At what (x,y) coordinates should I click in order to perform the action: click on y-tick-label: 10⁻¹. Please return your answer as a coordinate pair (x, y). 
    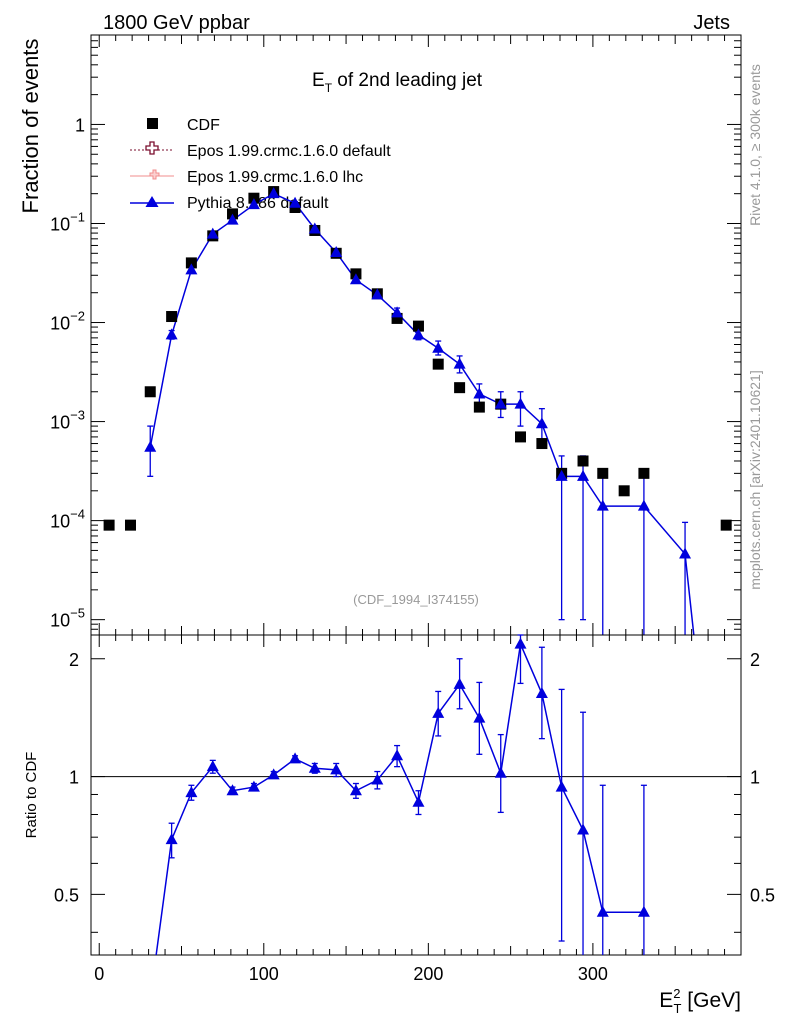
    Looking at the image, I should click on (67, 221).